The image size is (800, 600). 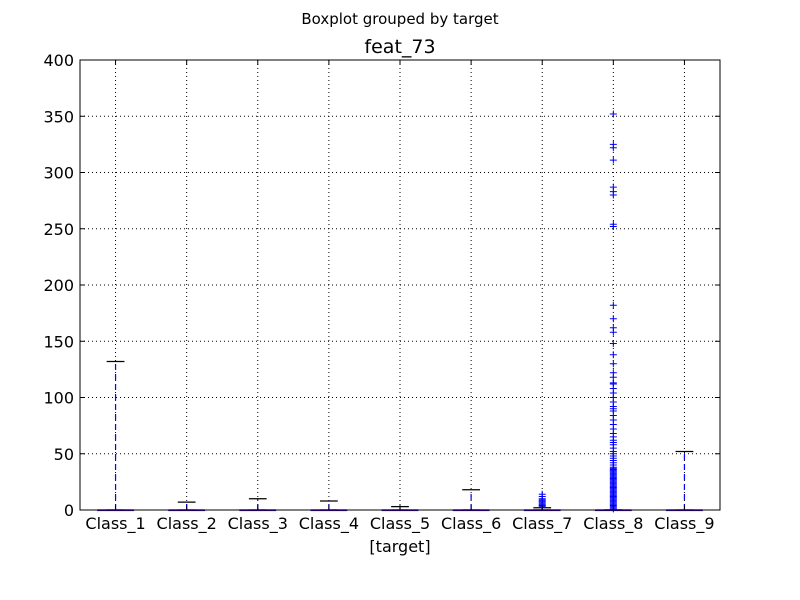 What do you see at coordinates (329, 524) in the screenshot?
I see `x-tick-label-class-4: Class_4` at bounding box center [329, 524].